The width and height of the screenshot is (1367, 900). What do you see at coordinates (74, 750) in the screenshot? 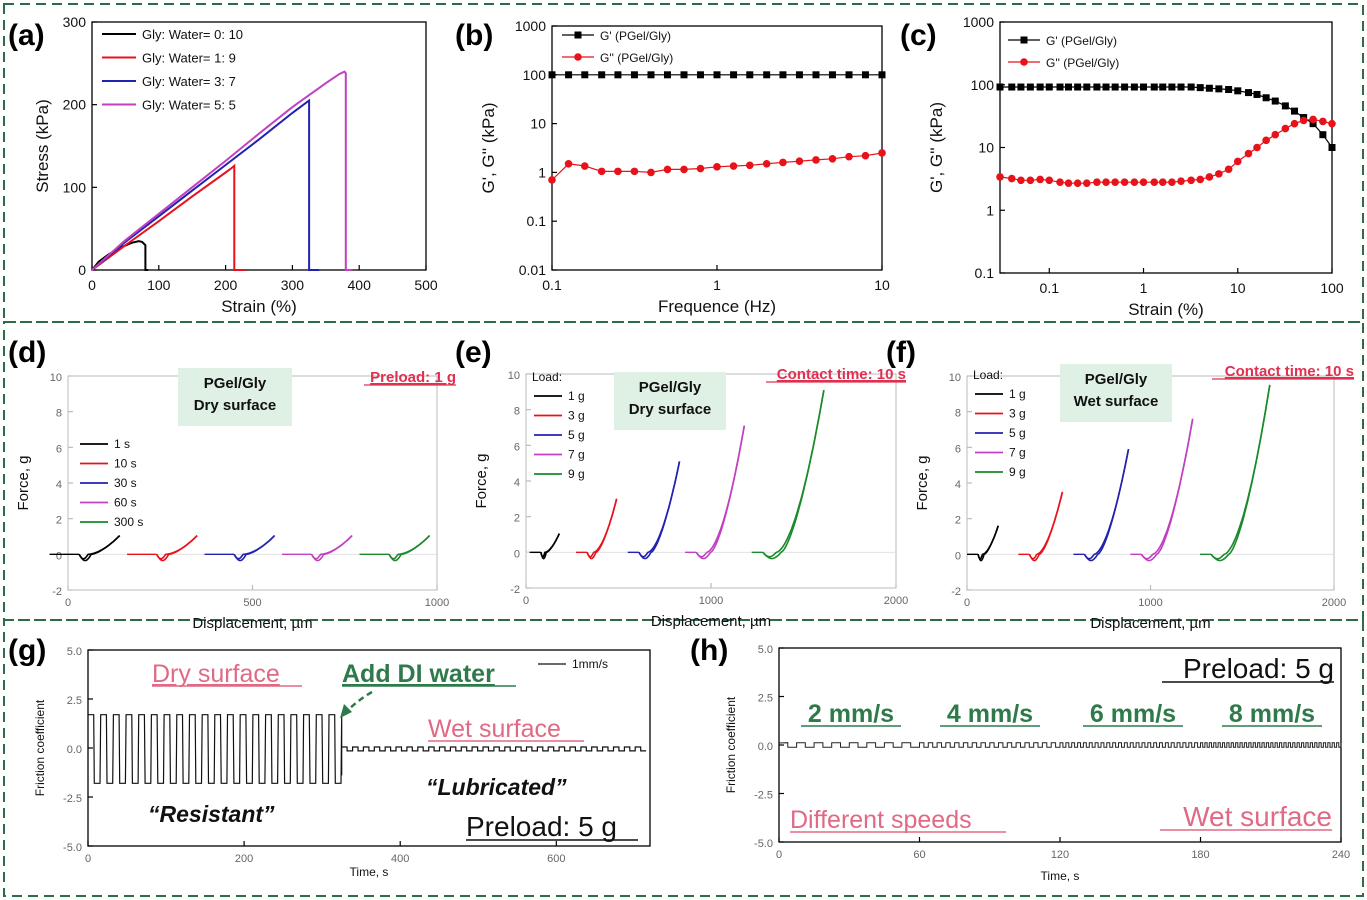
I see `y-tick-label-g: 0.0` at bounding box center [74, 750].